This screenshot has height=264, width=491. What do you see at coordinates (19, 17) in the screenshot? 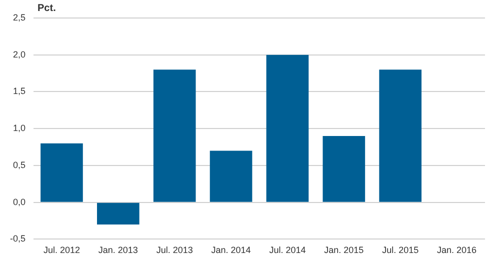
I see `y-tick-label: 2,5` at bounding box center [19, 17].